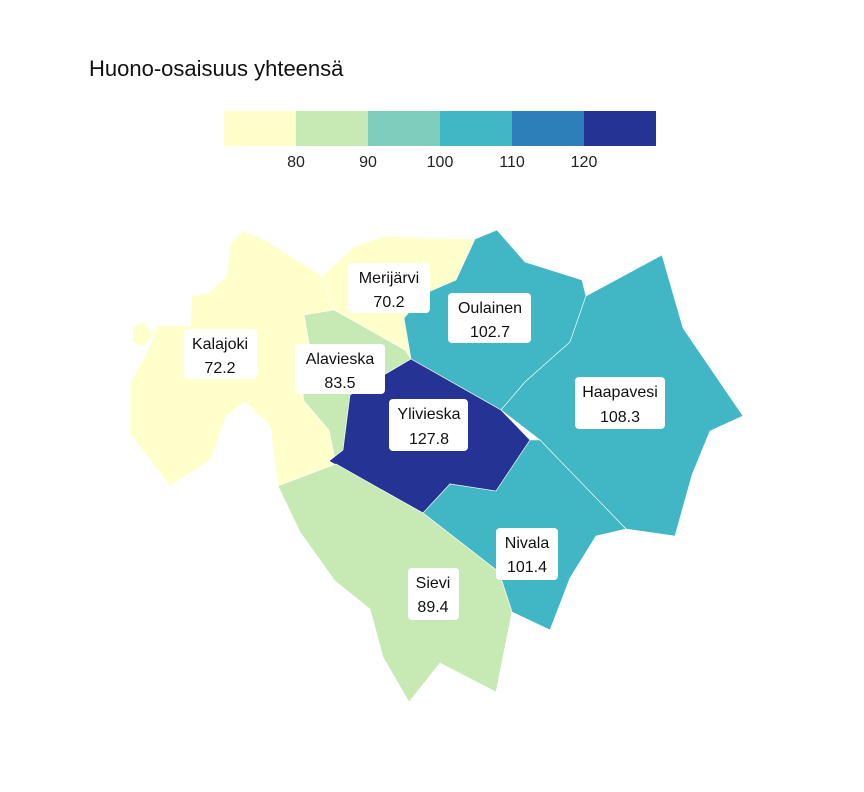 This screenshot has height=792, width=864. What do you see at coordinates (584, 162) in the screenshot?
I see `legend-tick-label: 120` at bounding box center [584, 162].